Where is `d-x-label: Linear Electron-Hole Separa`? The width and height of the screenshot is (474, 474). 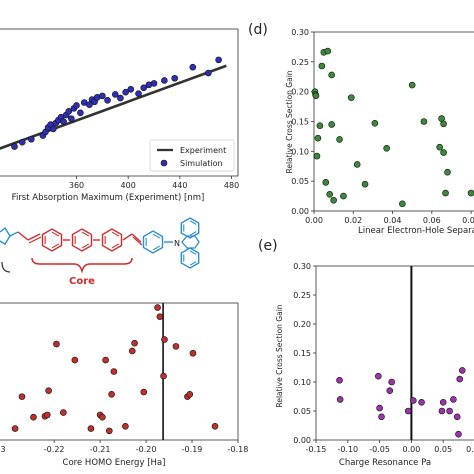
d-x-label: Linear Electron-Hole Separa is located at coordinates (416, 231).